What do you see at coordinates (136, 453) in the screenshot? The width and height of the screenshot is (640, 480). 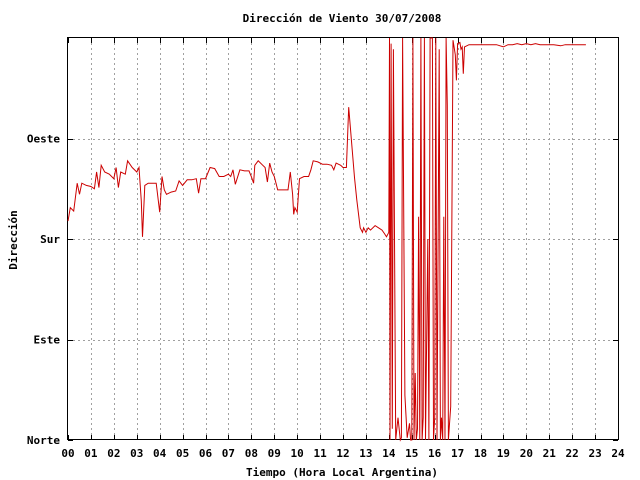 I see `x-tick-label: 03` at bounding box center [136, 453].